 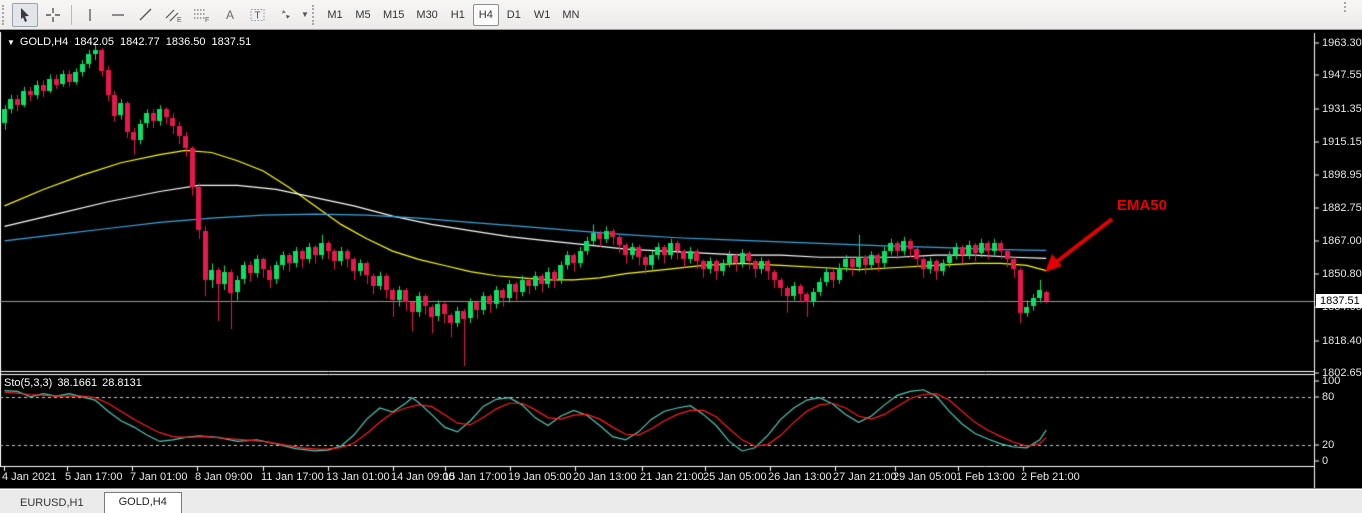 I want to click on ohlc-low: 1836.50, so click(x=185, y=42).